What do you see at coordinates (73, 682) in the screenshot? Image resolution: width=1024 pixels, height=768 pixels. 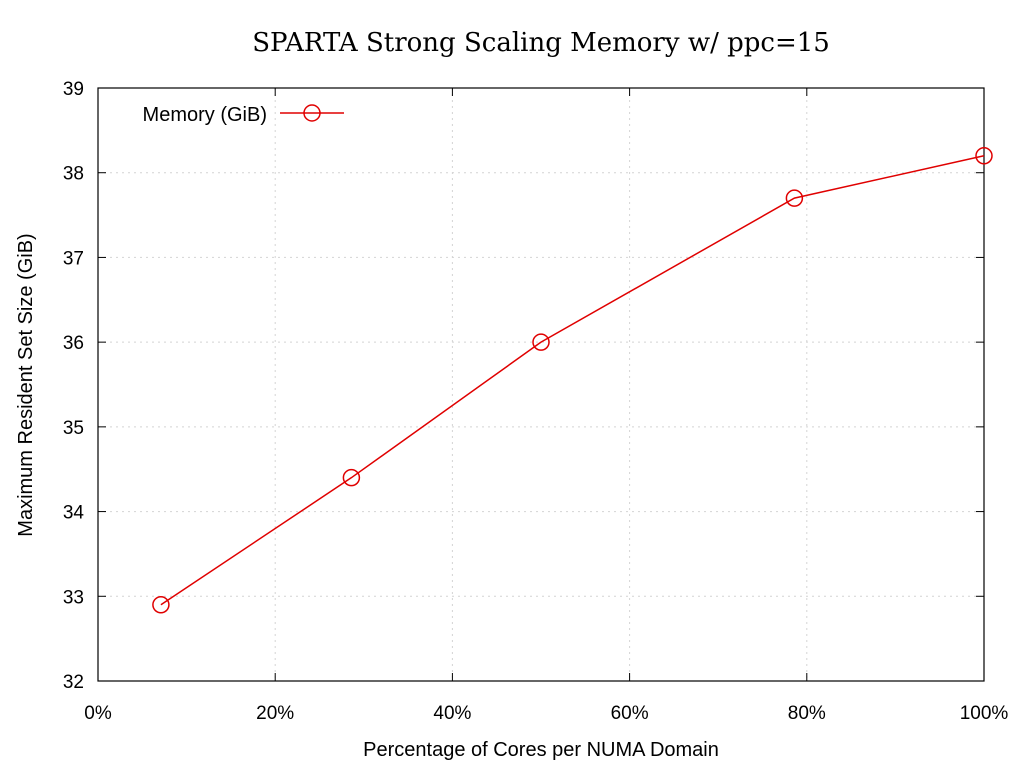 I see `y-tick-label: 32` at bounding box center [73, 682].